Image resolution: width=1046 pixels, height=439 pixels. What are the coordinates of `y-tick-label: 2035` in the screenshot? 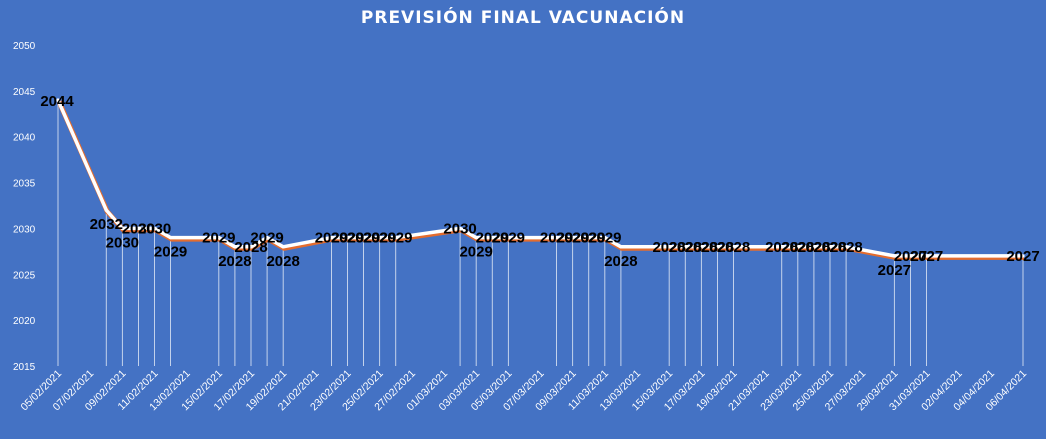 It's located at (24, 184).